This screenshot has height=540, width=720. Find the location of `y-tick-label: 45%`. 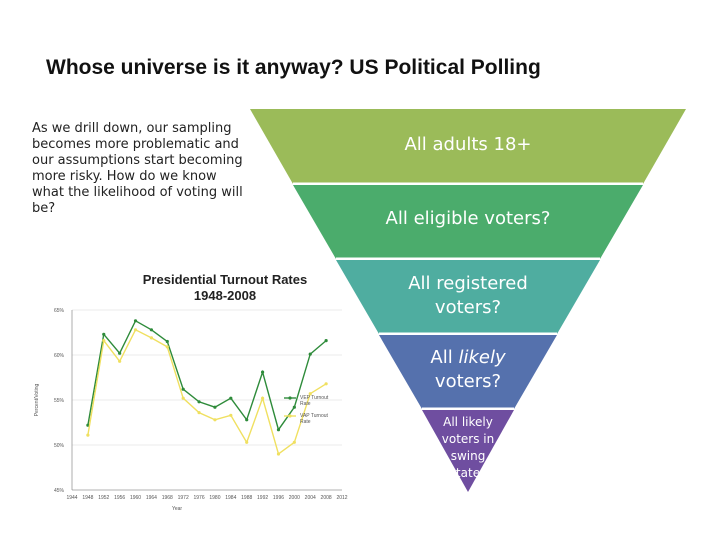

y-tick-label: 45% is located at coordinates (59, 491).